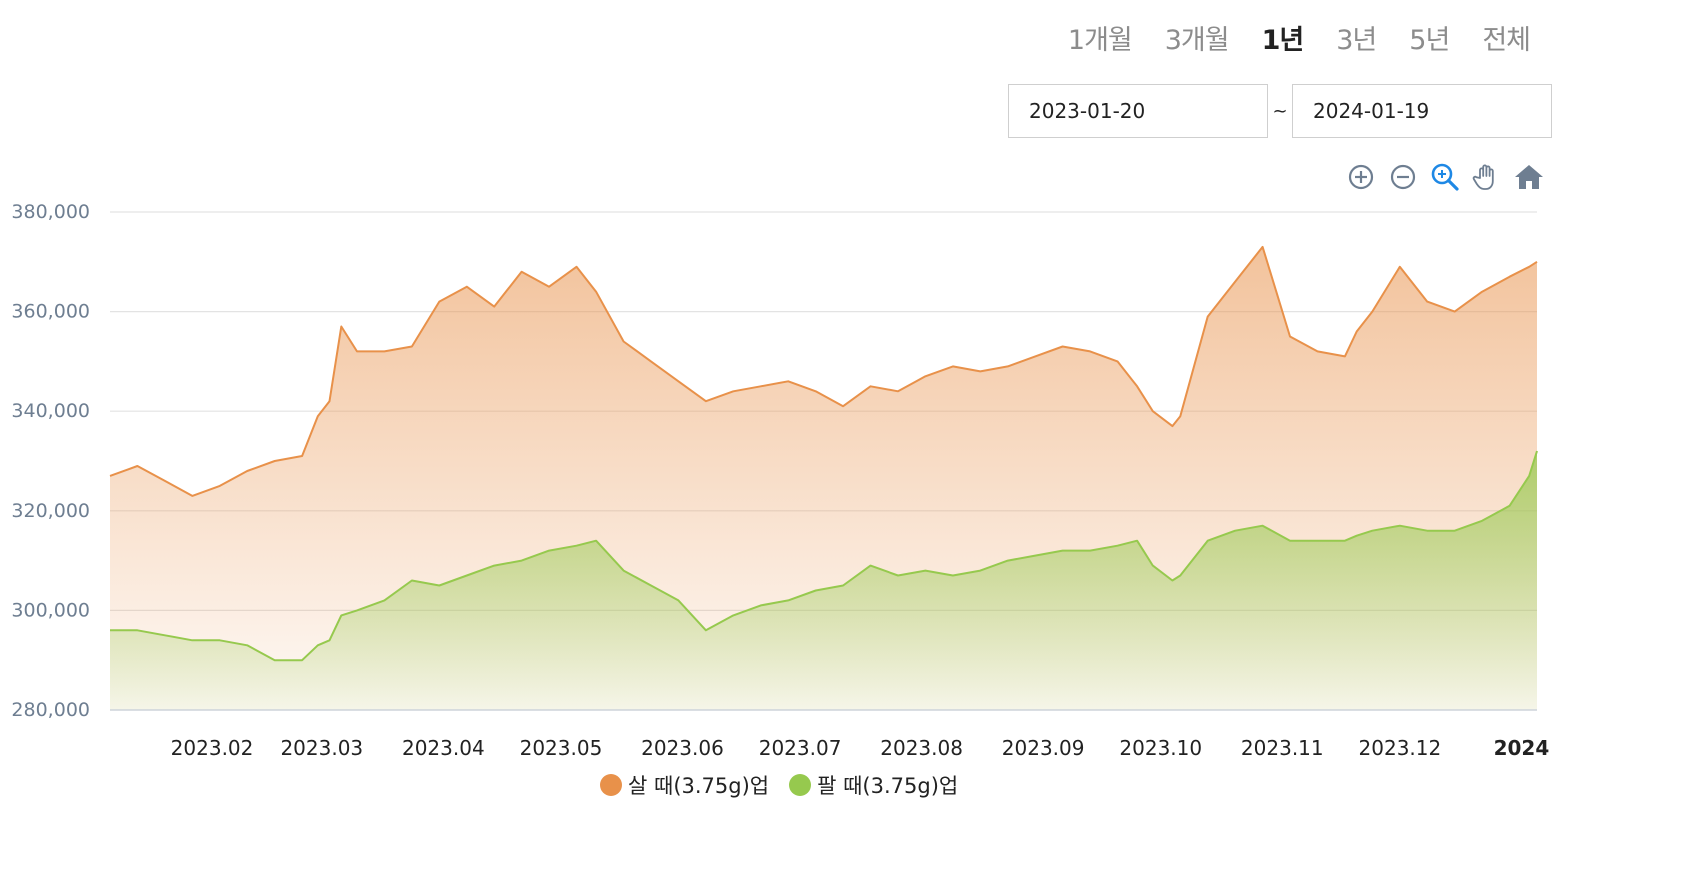 Image resolution: width=1700 pixels, height=894 pixels. I want to click on x-tick-label: 2023.05, so click(561, 748).